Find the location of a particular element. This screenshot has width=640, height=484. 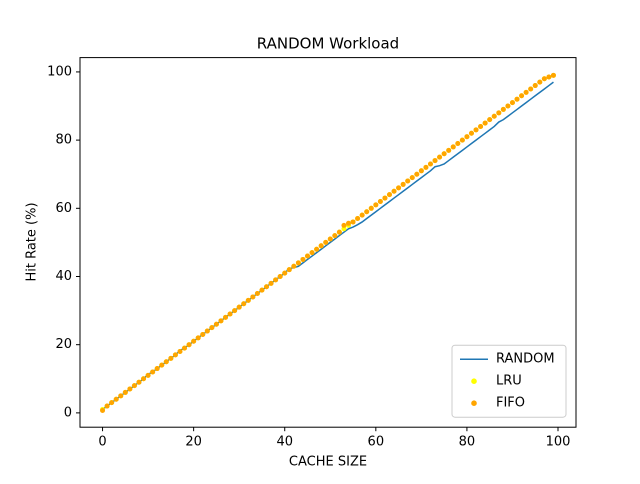

y-axis-label: Hit Rate (%) is located at coordinates (32, 241).